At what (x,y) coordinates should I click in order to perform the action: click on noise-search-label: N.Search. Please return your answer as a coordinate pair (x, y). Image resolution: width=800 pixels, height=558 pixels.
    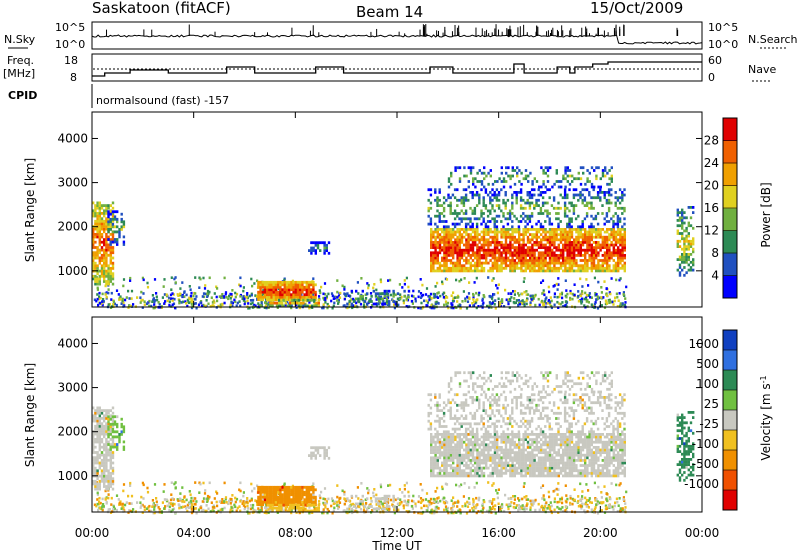
    Looking at the image, I should click on (773, 39).